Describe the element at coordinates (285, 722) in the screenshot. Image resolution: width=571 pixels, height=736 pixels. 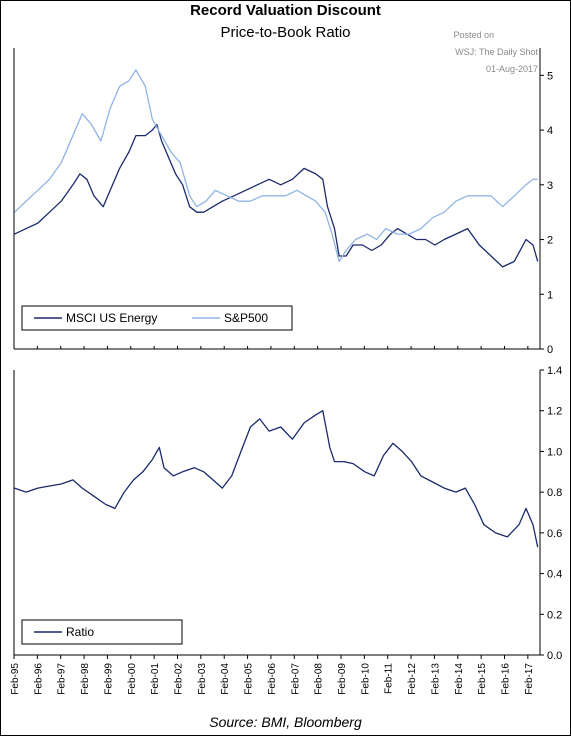
I see `source-note: Source: BMI, Bloomberg` at that location.